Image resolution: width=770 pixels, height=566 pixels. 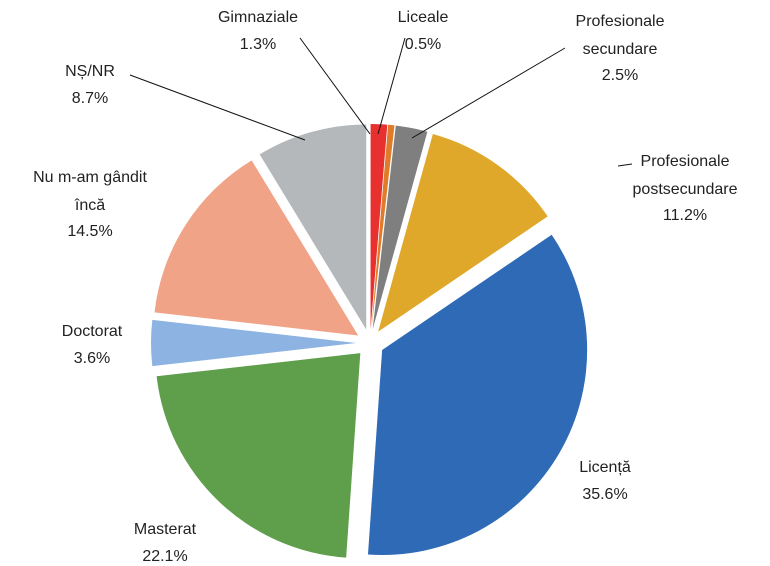 I want to click on slice-label-line: secundare, so click(x=620, y=49).